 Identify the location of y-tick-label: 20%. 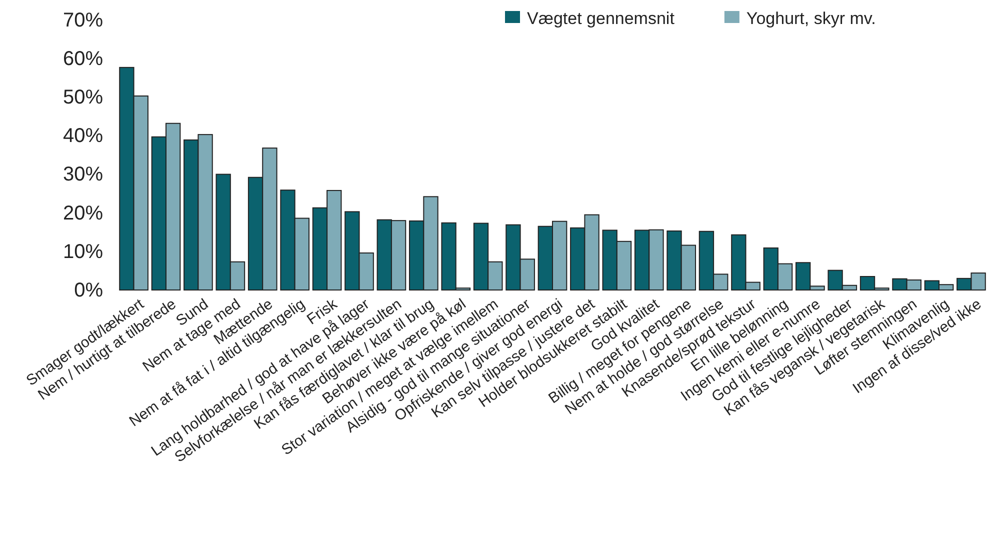
(83, 213).